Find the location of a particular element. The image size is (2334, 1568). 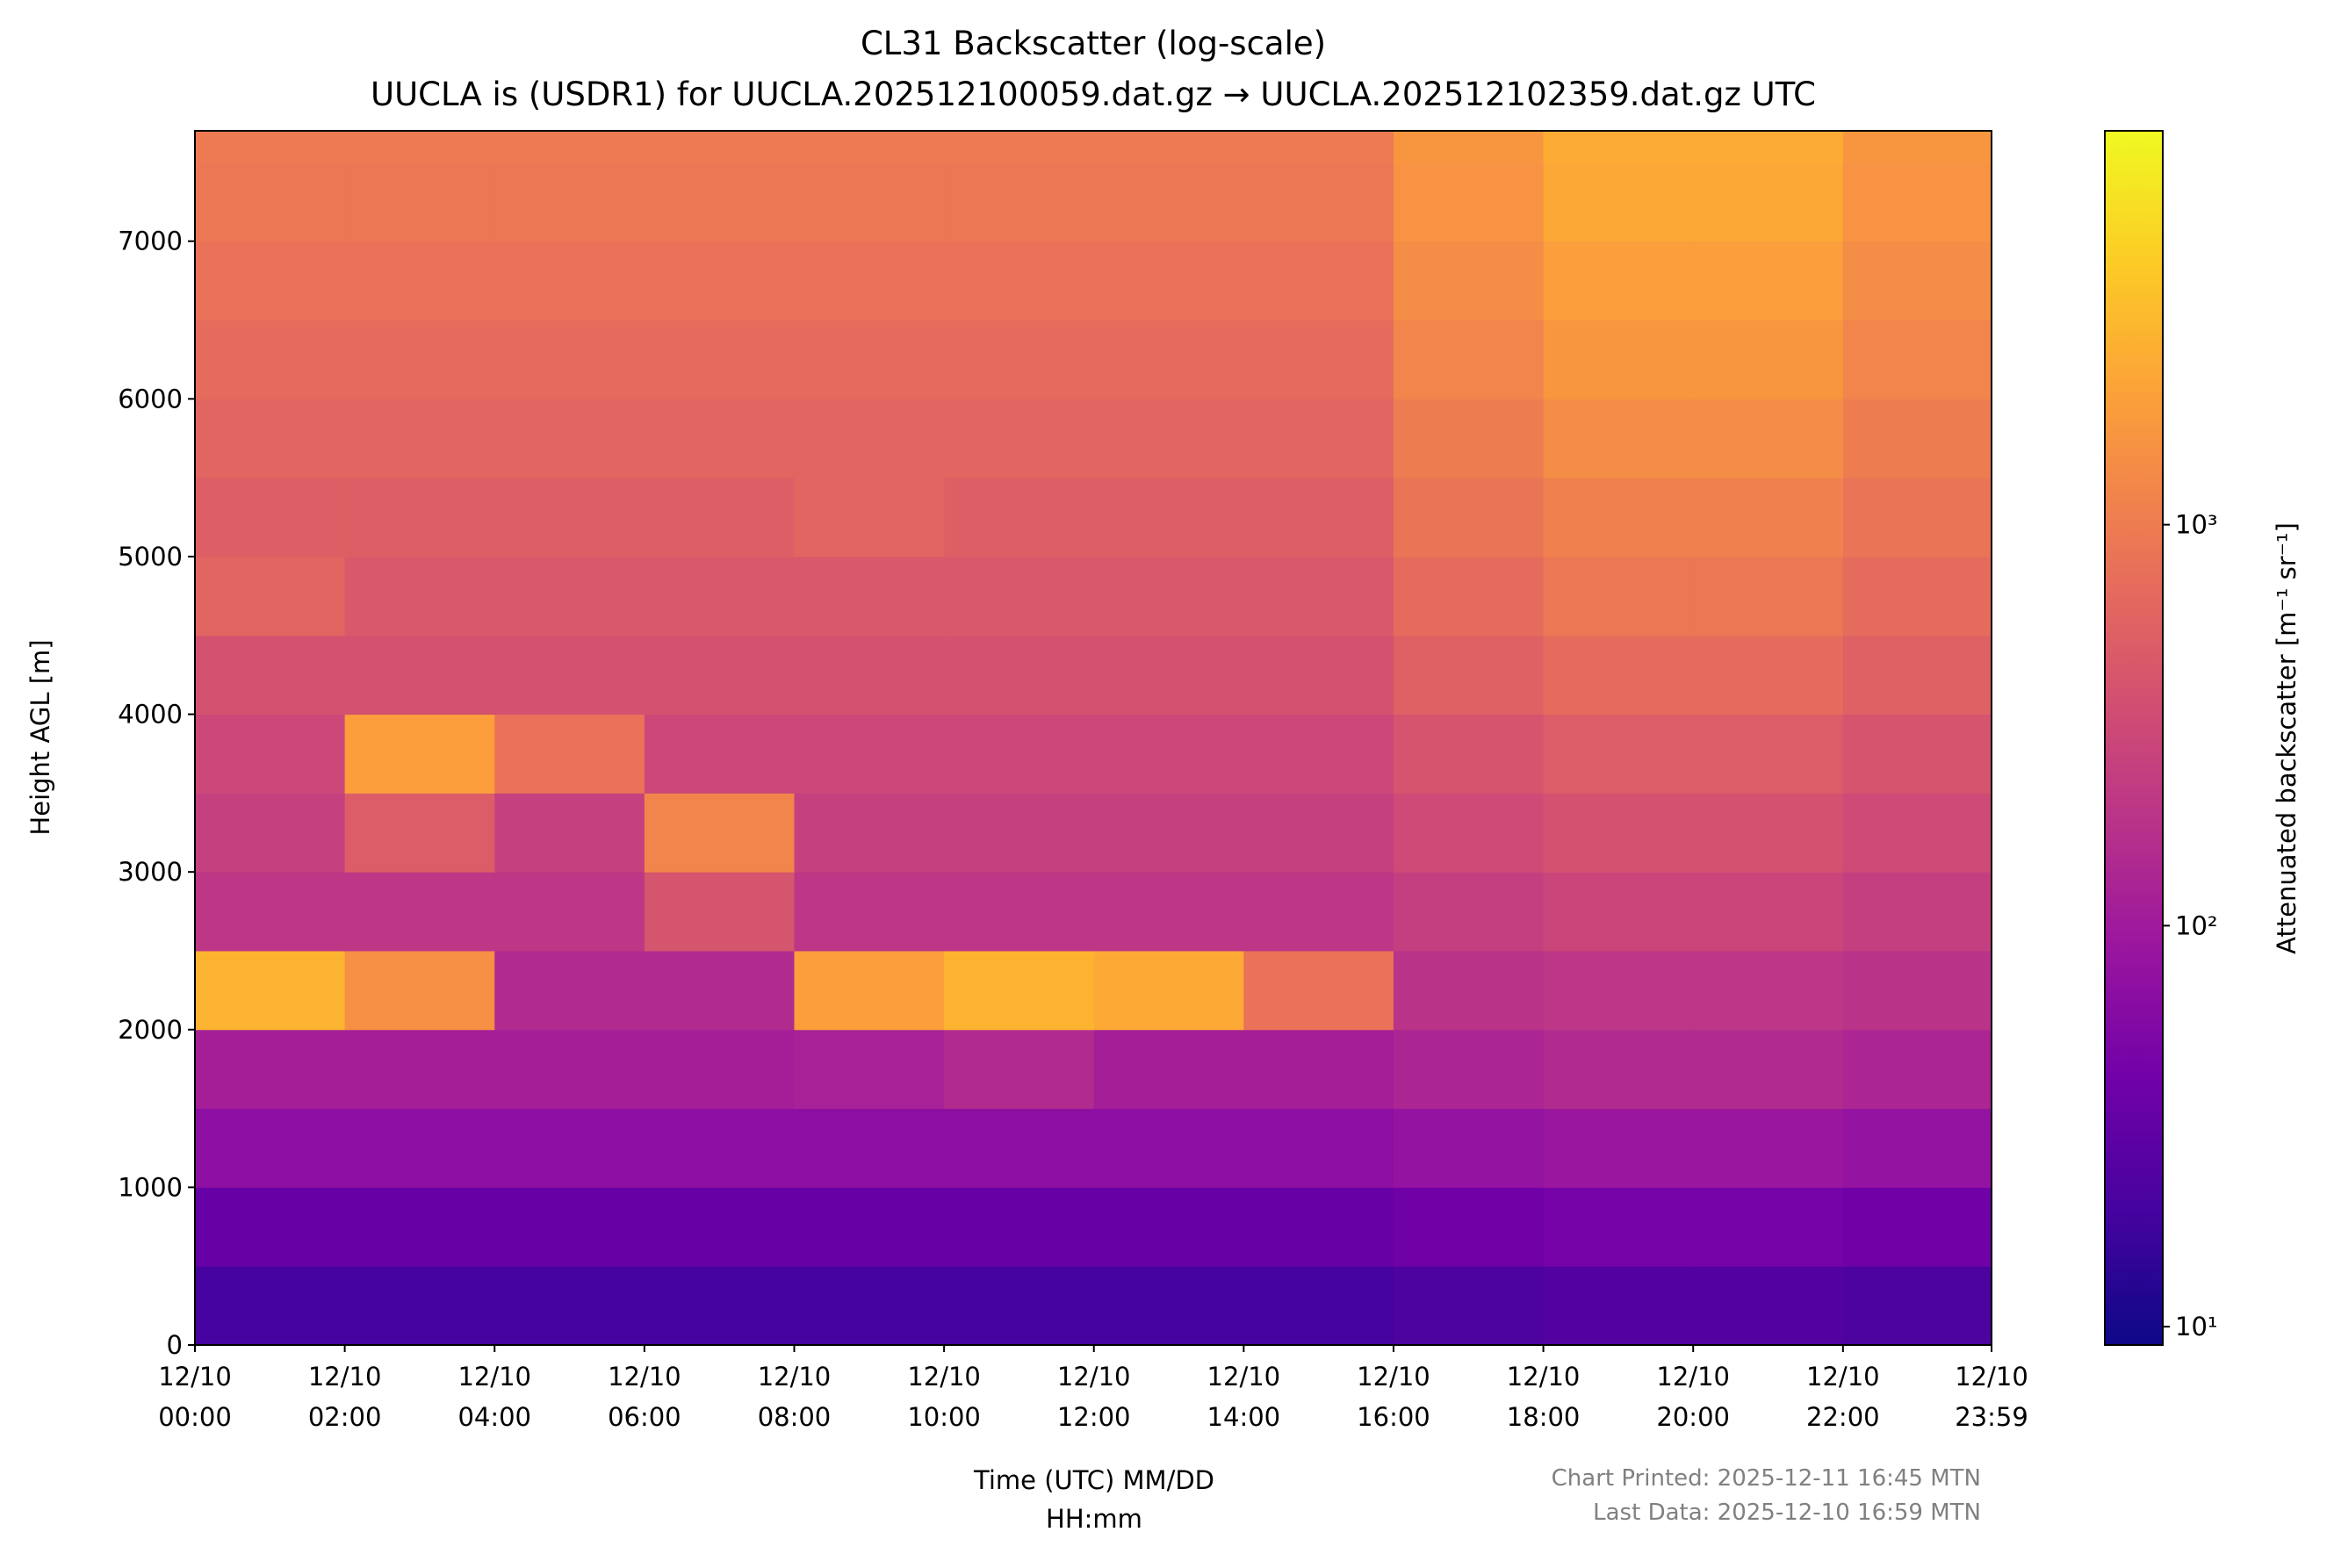

x-tick-label: 04:00 is located at coordinates (494, 1417).